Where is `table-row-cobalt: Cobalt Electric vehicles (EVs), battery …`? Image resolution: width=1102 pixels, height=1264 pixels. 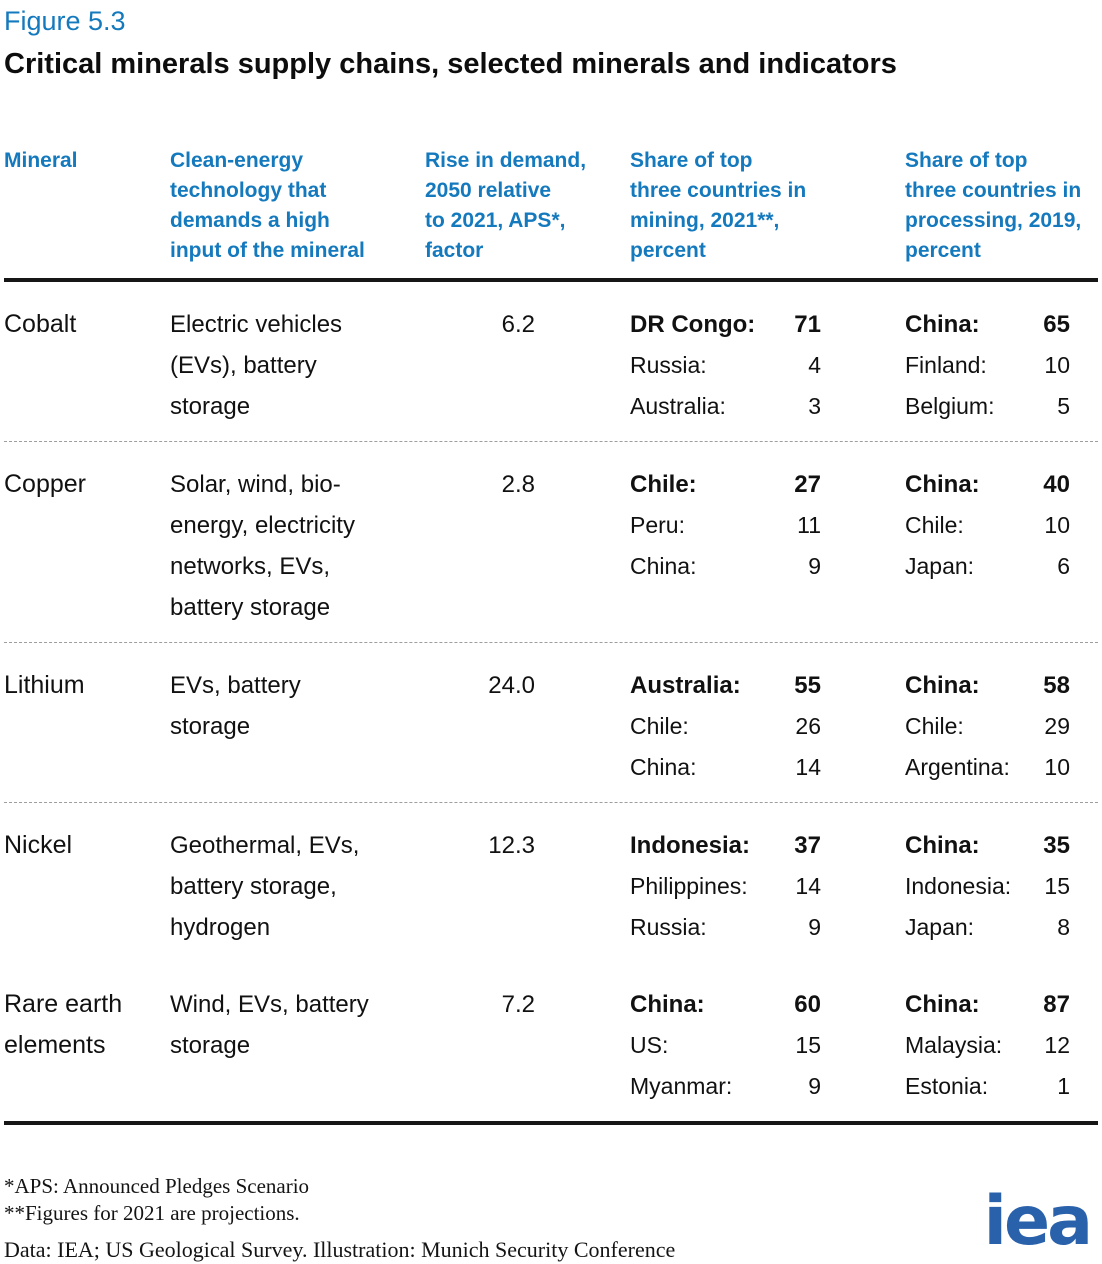
table-row-cobalt: Cobalt Electric vehicles (EVs), battery … is located at coordinates (551, 362).